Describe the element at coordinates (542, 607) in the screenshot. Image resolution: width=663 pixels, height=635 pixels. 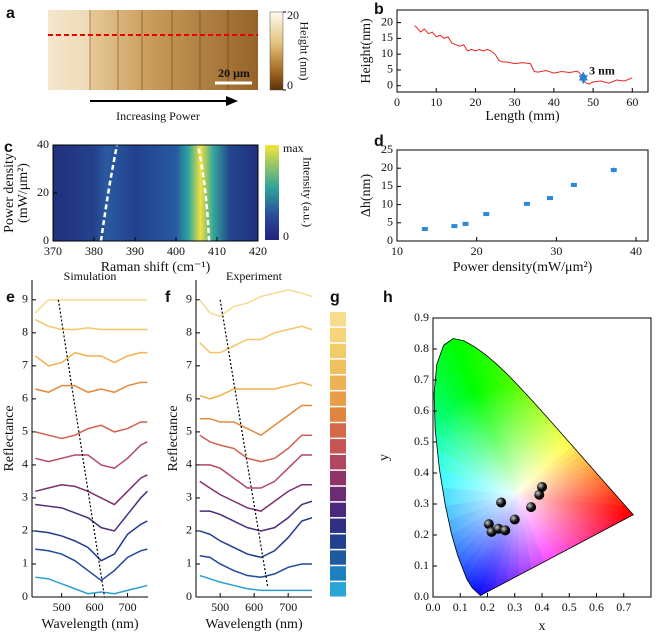
I see `x-tick-label: 0.4` at that location.